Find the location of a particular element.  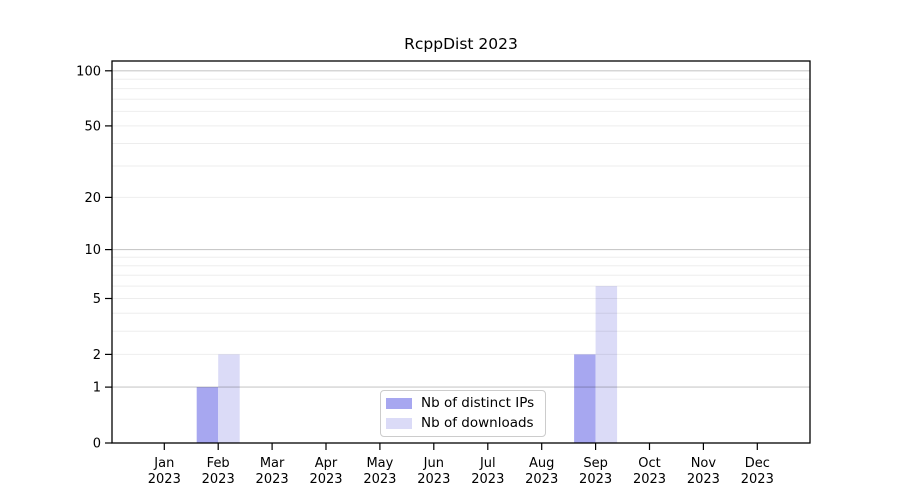

x-tick-year-jan: 2023 is located at coordinates (164, 479).